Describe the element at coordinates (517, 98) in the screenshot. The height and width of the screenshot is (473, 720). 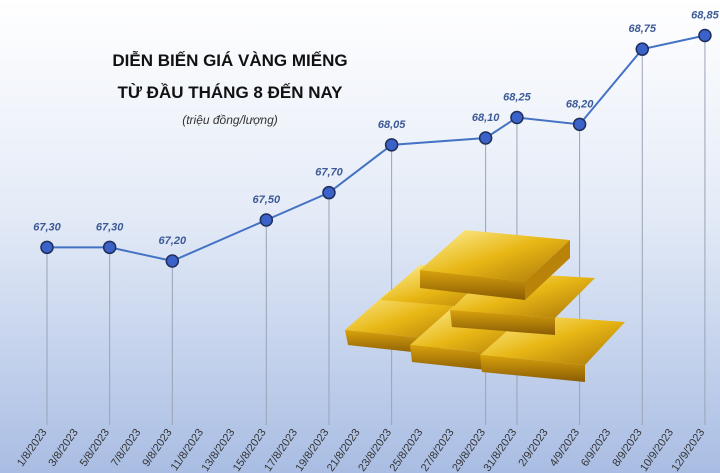
I see `value-label: 68,25` at that location.